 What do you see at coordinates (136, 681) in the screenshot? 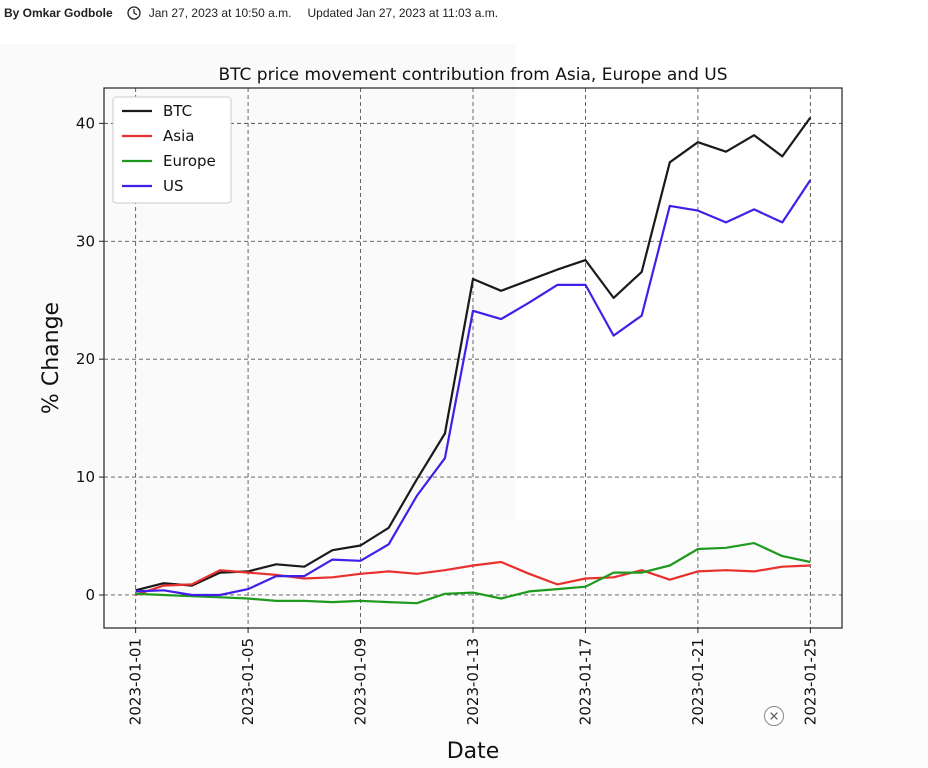
I see `x-tick-label: 2023-01-01` at bounding box center [136, 681].